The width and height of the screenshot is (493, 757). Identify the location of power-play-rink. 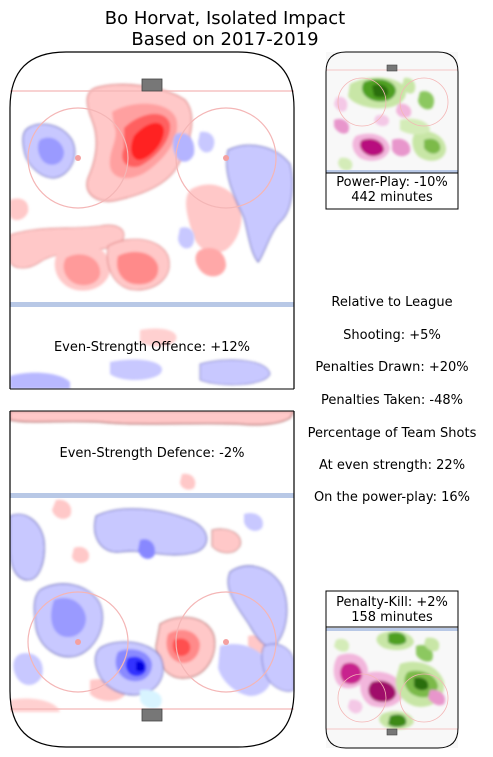
(392, 130).